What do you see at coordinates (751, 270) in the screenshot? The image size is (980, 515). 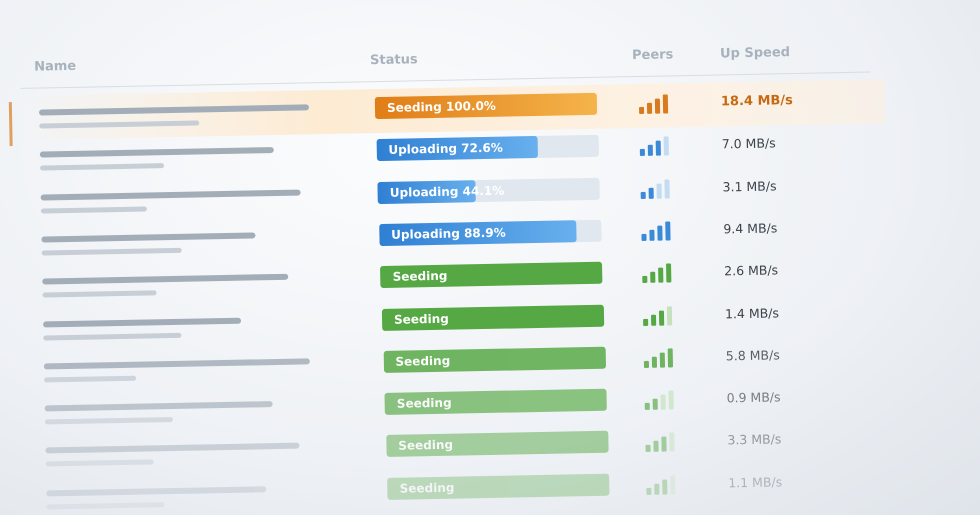 I see `up-speed: 2.6 MB/s` at bounding box center [751, 270].